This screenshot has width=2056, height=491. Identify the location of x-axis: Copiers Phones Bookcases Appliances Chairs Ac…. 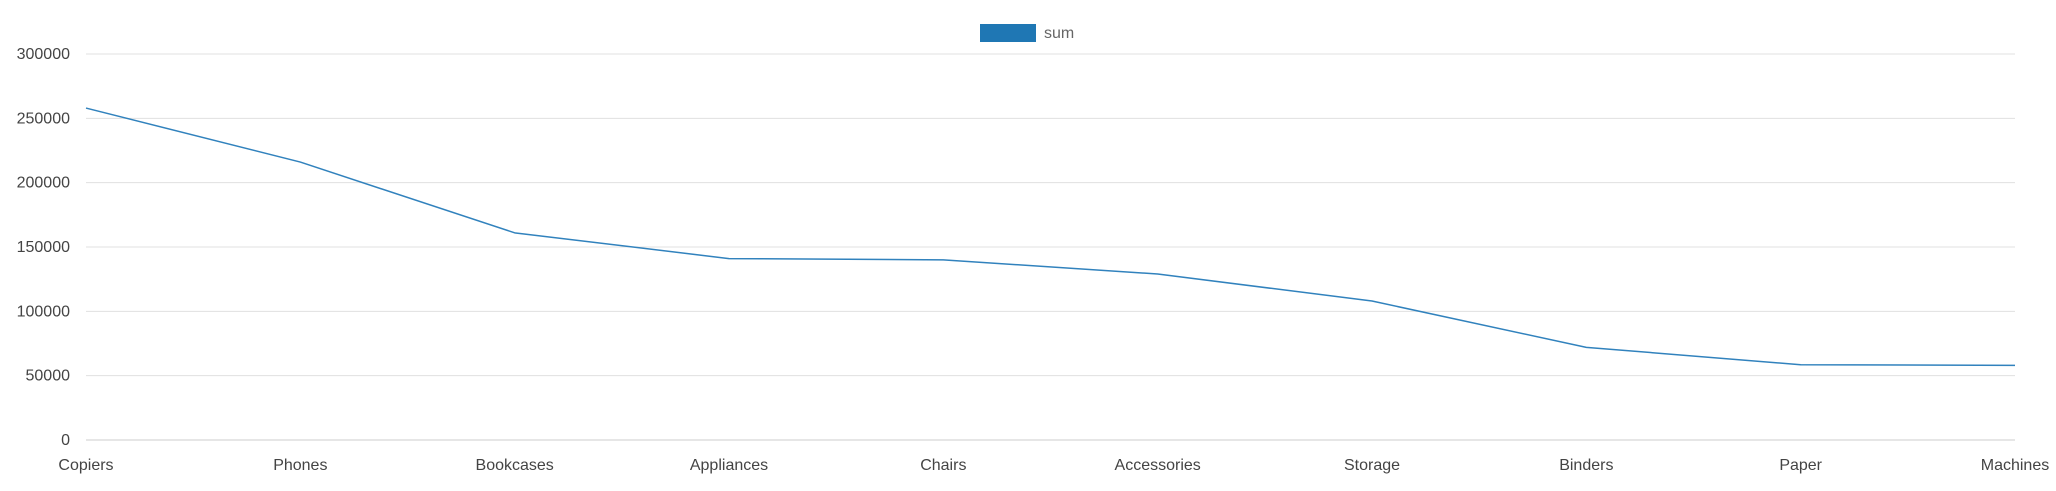
(1053, 456).